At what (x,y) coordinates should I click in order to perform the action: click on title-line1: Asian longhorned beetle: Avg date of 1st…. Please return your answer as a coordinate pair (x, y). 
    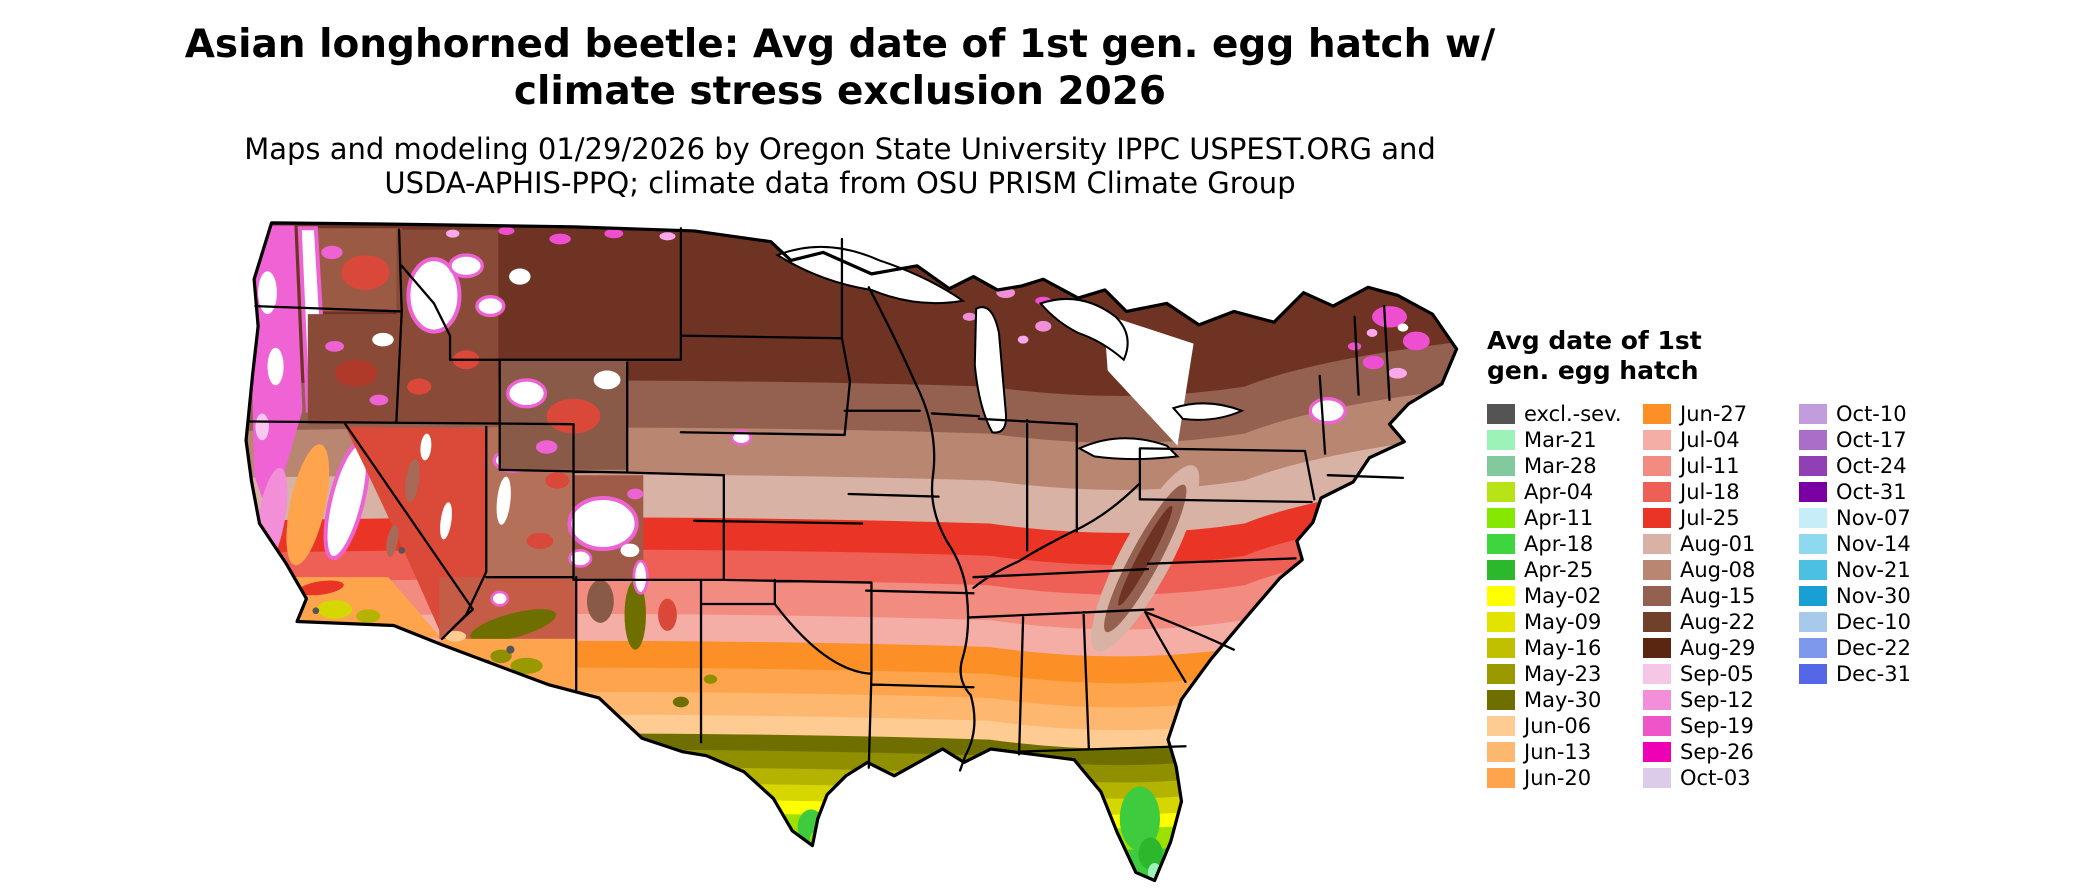
    Looking at the image, I should click on (840, 44).